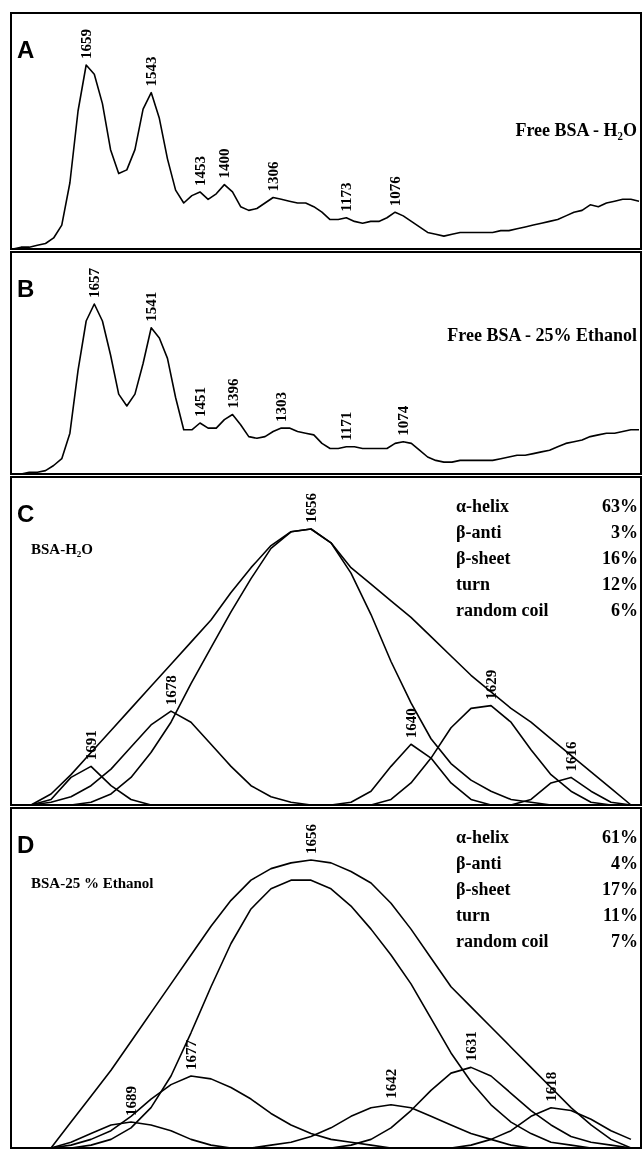 Image resolution: width=643 pixels, height=1151 pixels. I want to click on annotation: 1171, so click(346, 426).